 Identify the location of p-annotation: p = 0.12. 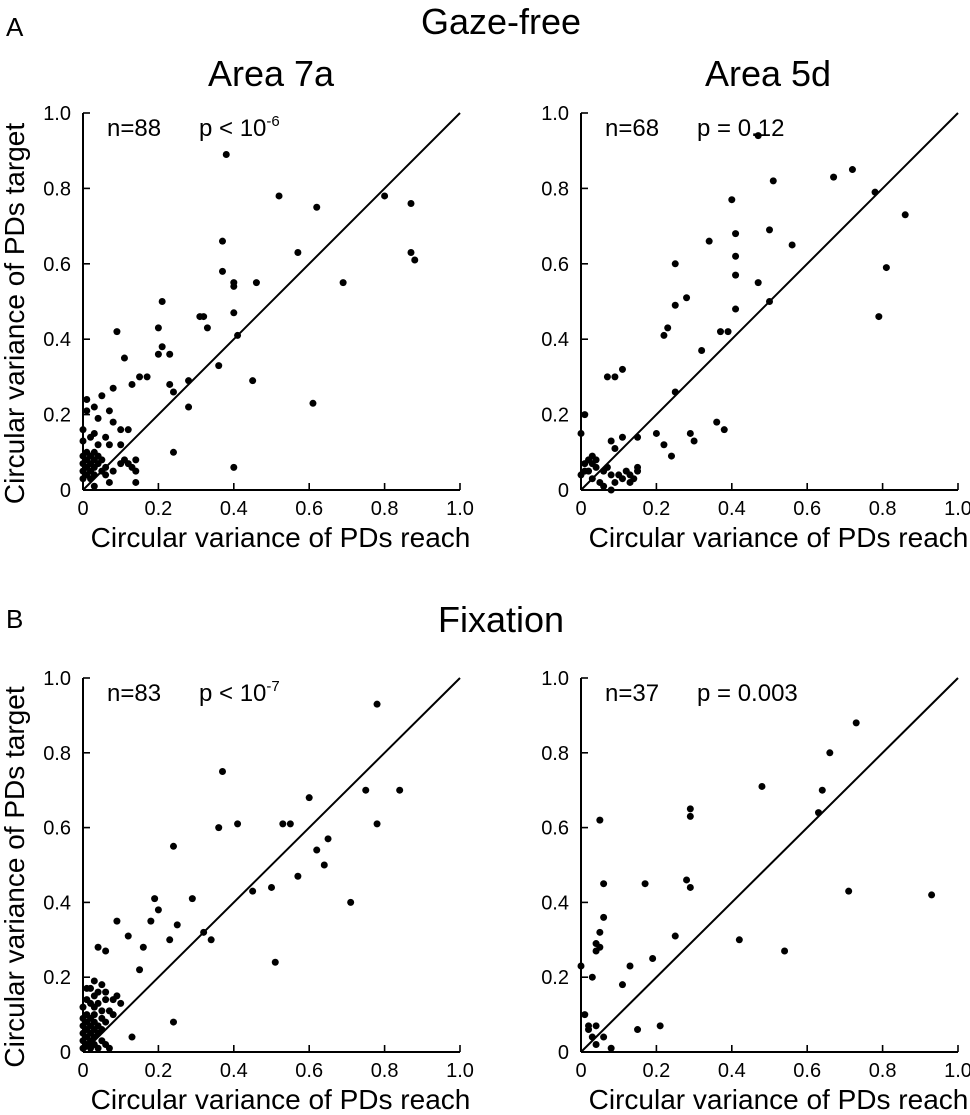
(740, 128).